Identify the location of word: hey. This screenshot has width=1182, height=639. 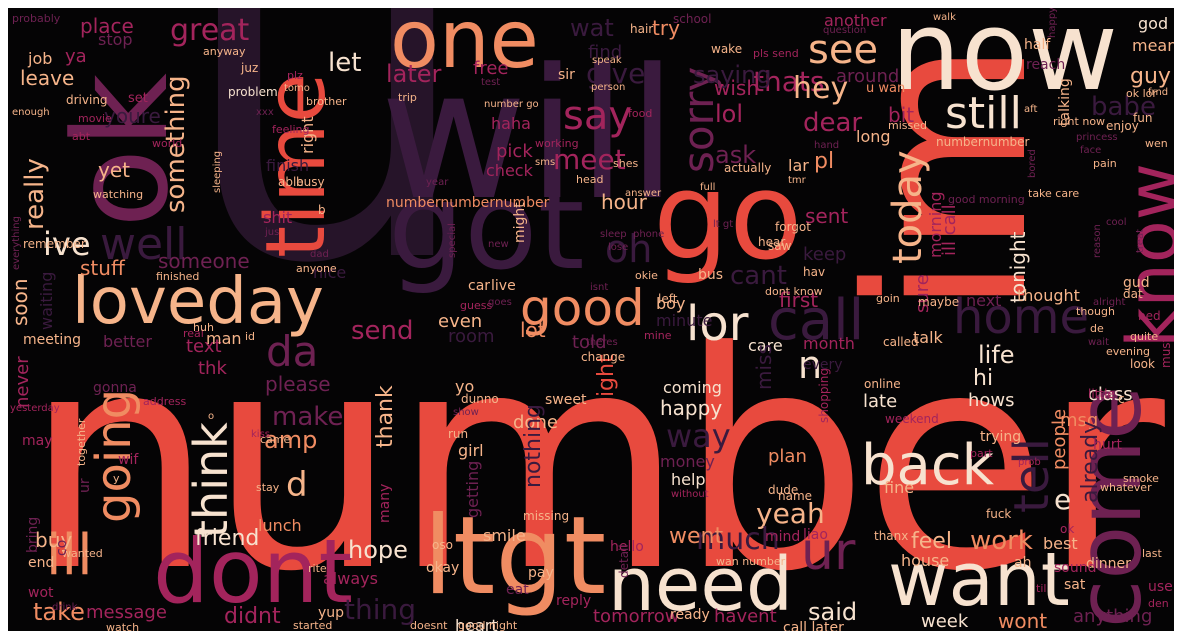
(821, 88).